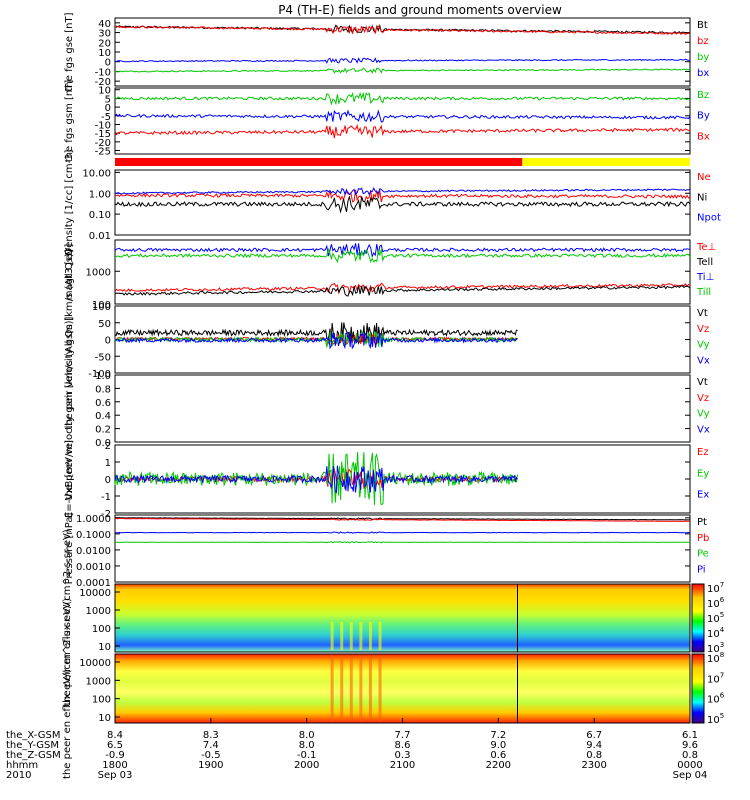  What do you see at coordinates (18, 775) in the screenshot?
I see `x-axis-year: 2010` at bounding box center [18, 775].